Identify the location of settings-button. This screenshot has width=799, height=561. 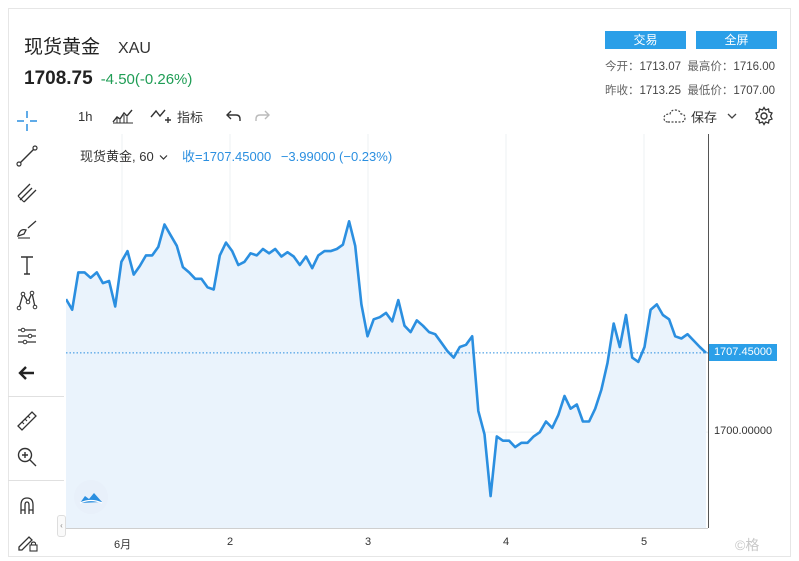
(764, 116).